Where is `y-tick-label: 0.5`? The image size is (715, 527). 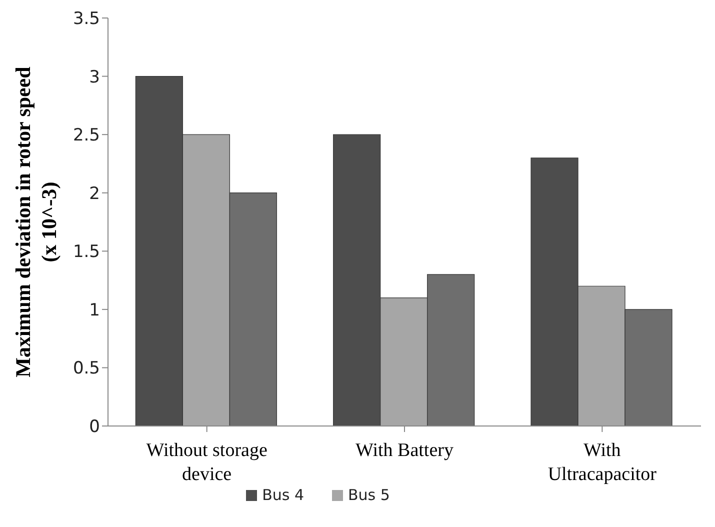 y-tick-label: 0.5 is located at coordinates (86, 368).